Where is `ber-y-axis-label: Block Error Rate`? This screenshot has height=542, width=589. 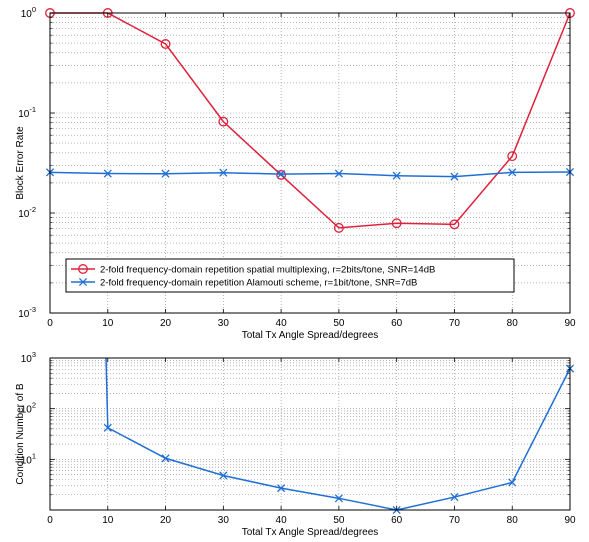
ber-y-axis-label: Block Error Rate is located at coordinates (20, 163).